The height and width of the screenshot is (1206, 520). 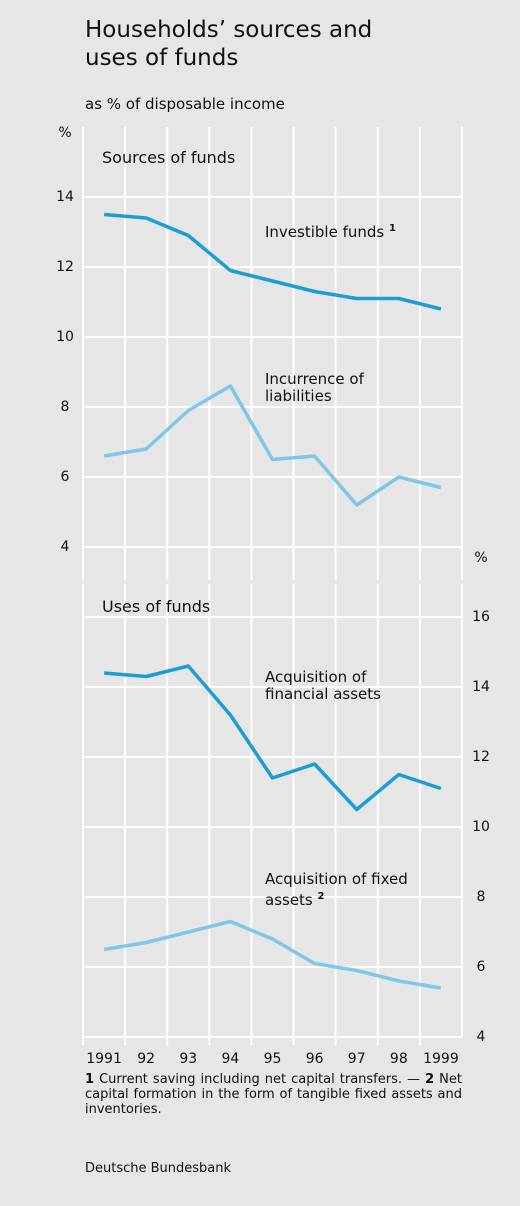 What do you see at coordinates (273, 1059) in the screenshot?
I see `x-tick-label: 95` at bounding box center [273, 1059].